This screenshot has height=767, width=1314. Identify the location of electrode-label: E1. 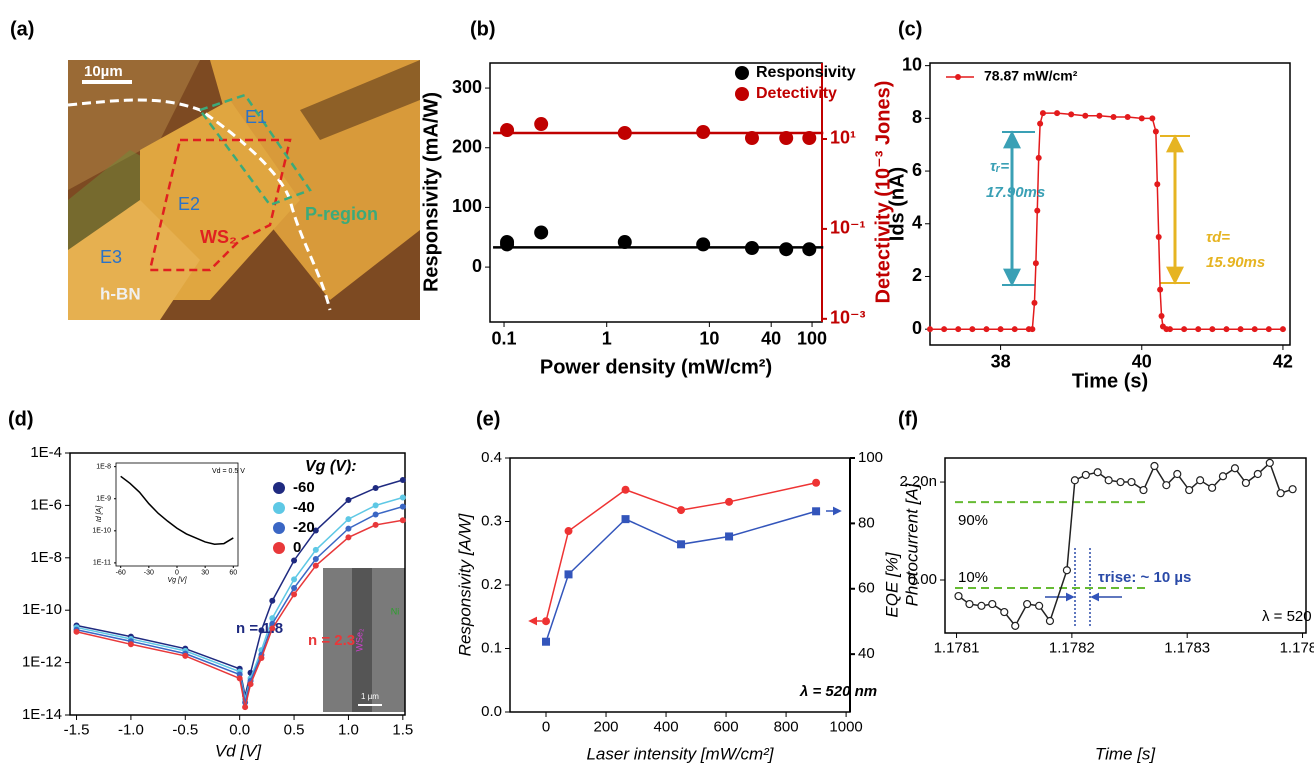
(256, 117).